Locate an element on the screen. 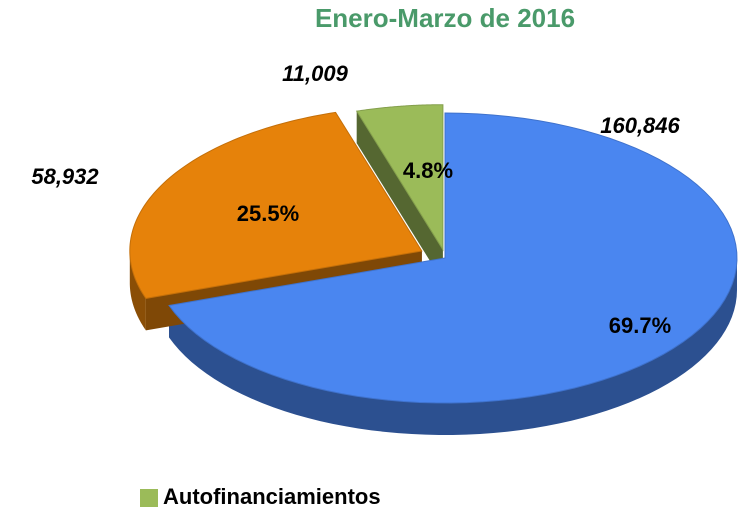  legend-label: Autofinanciamientos is located at coordinates (272, 496).